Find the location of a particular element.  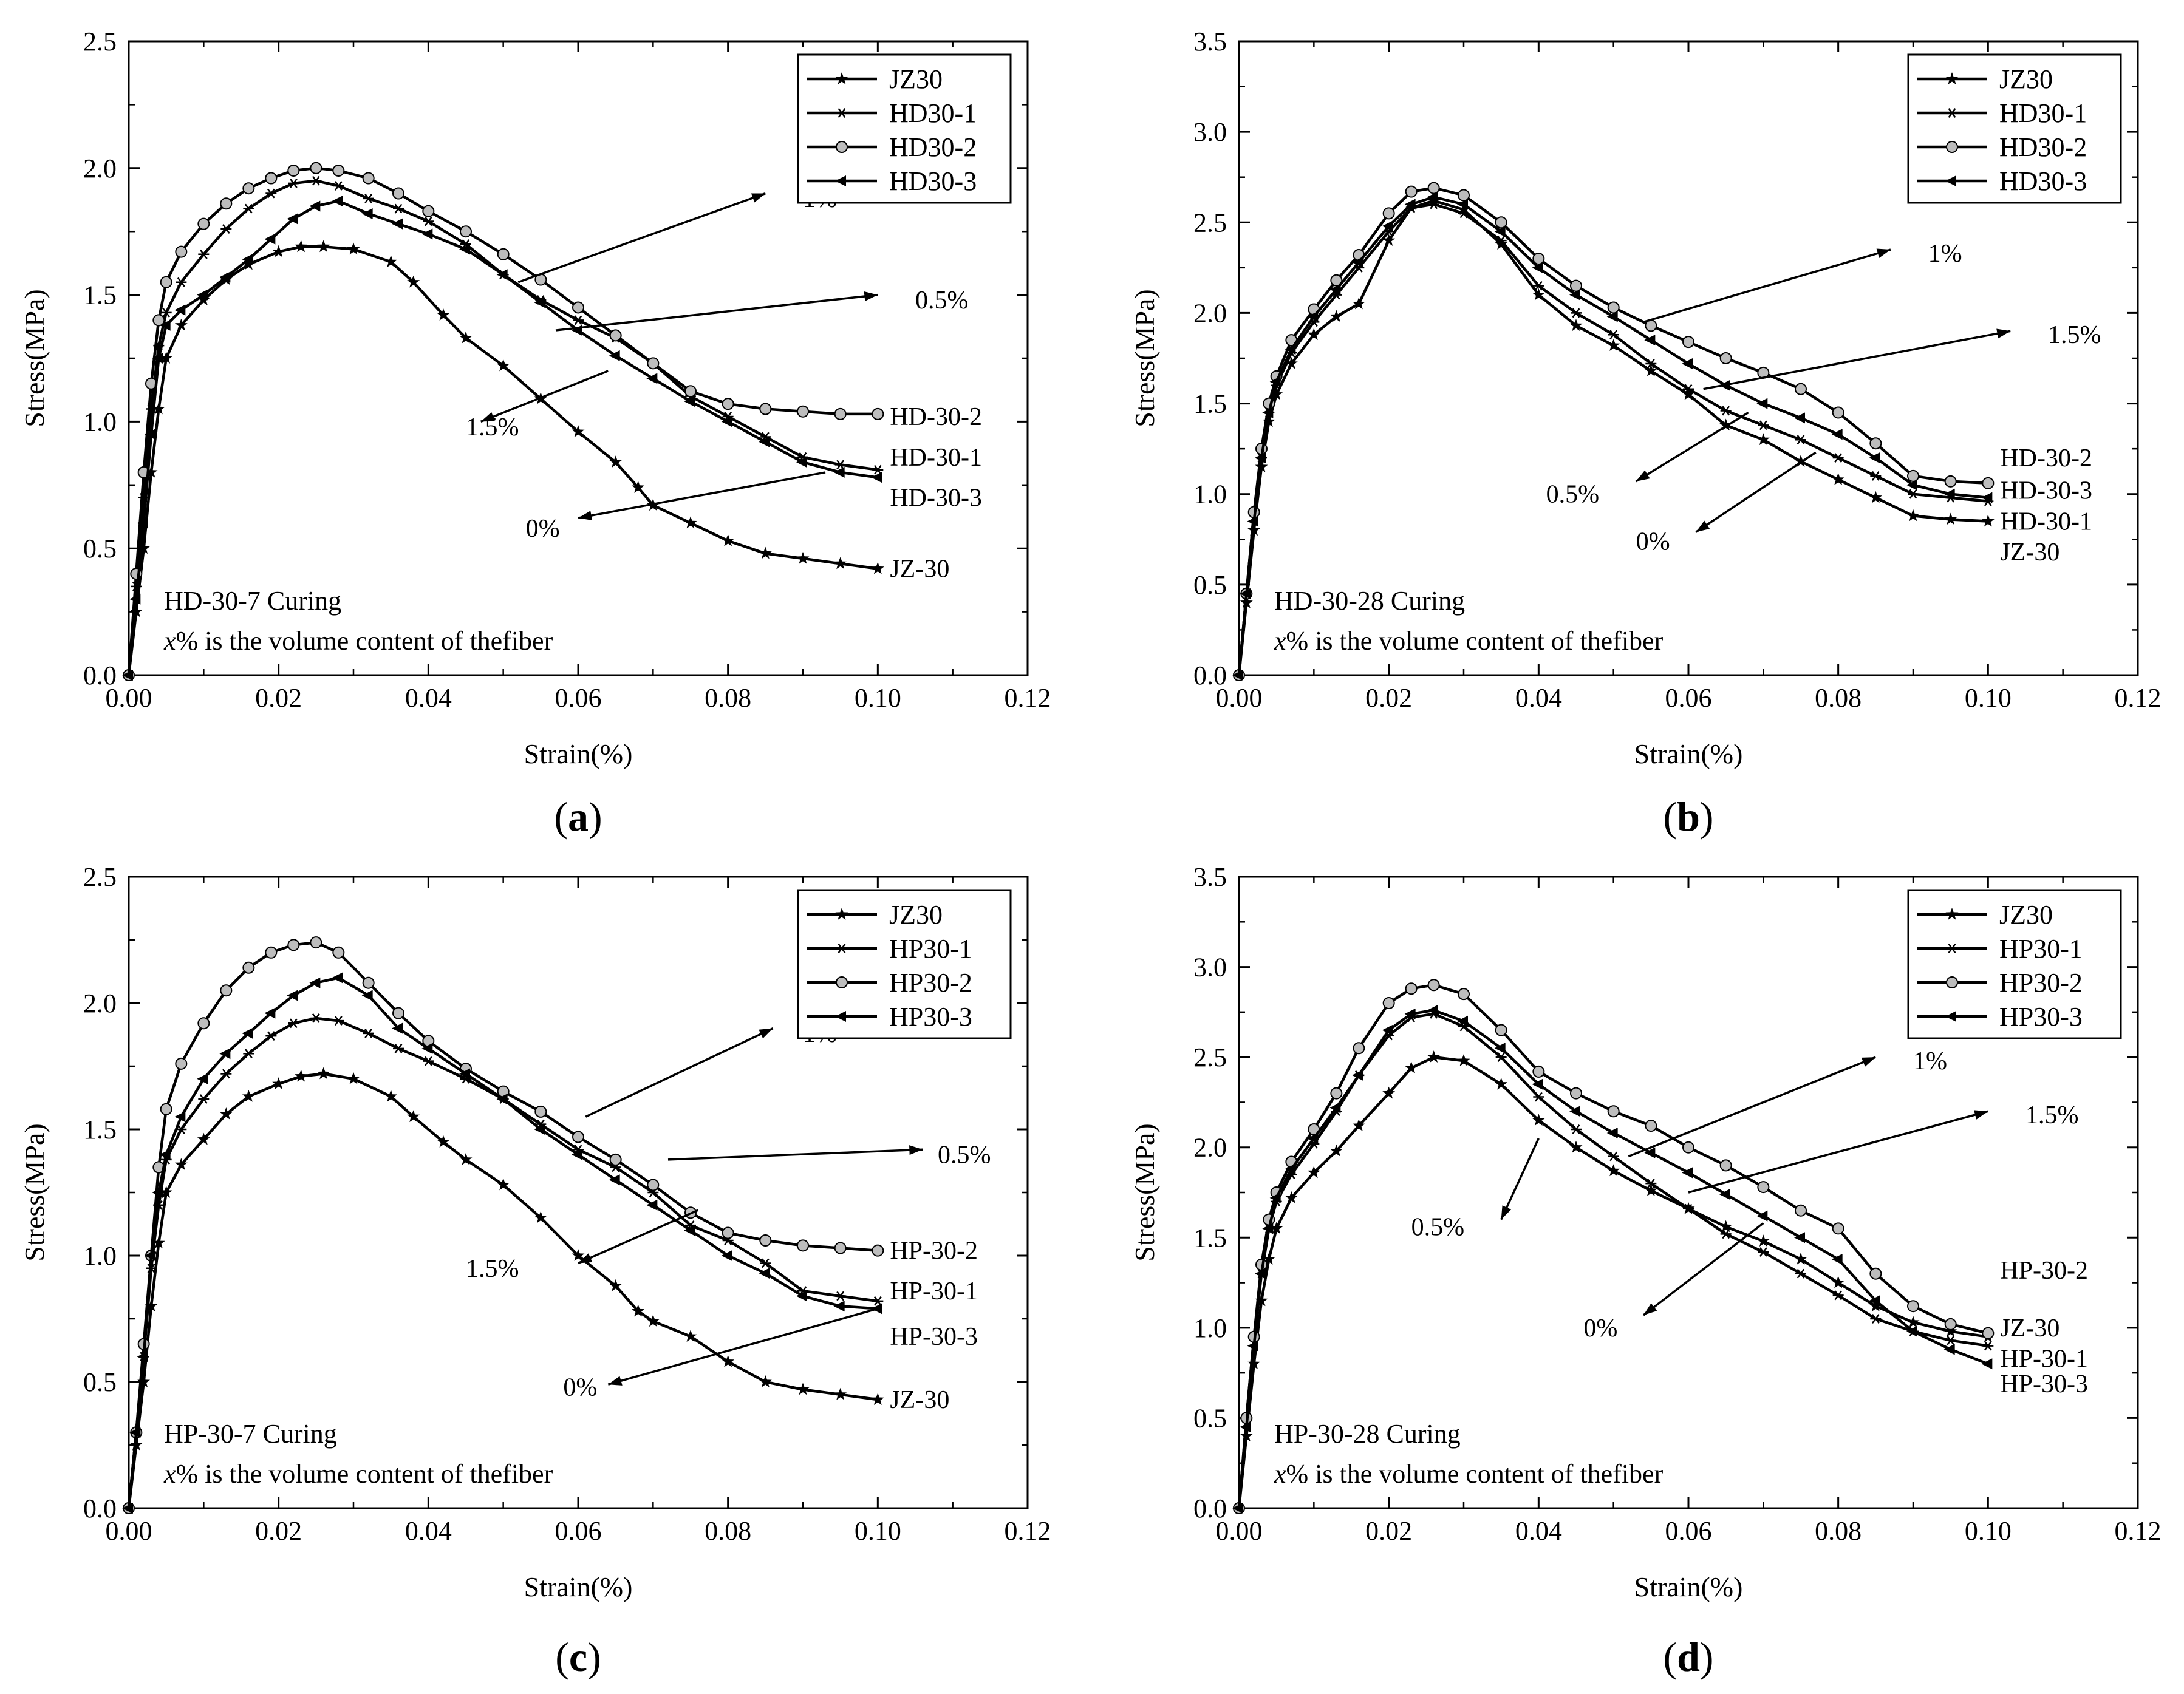

legend-entry: HD30-1 is located at coordinates (933, 113).